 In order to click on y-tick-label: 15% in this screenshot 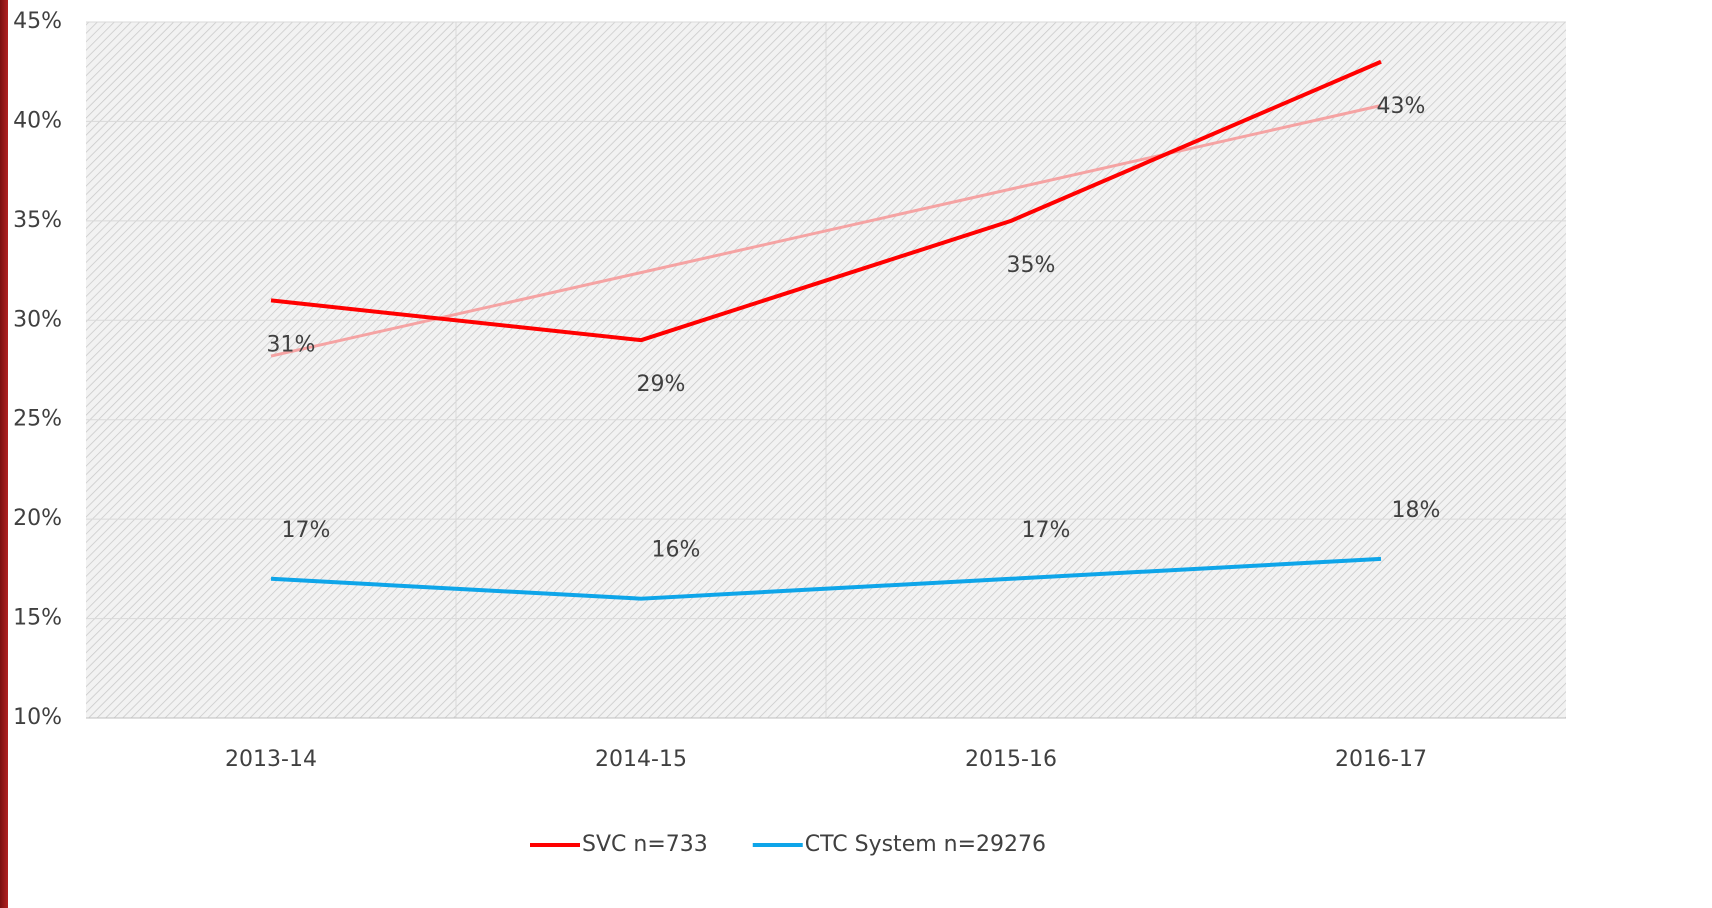, I will do `click(37, 618)`.